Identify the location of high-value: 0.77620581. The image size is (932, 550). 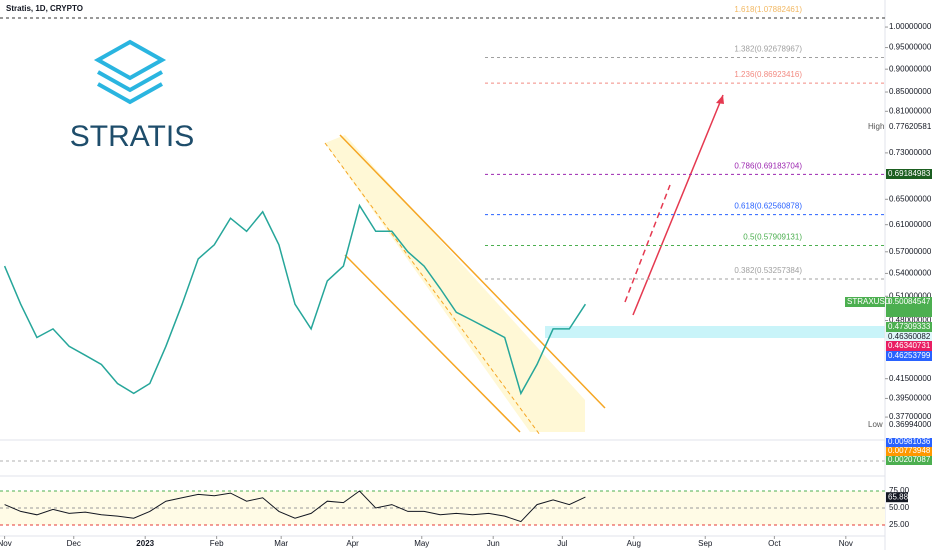
(910, 126).